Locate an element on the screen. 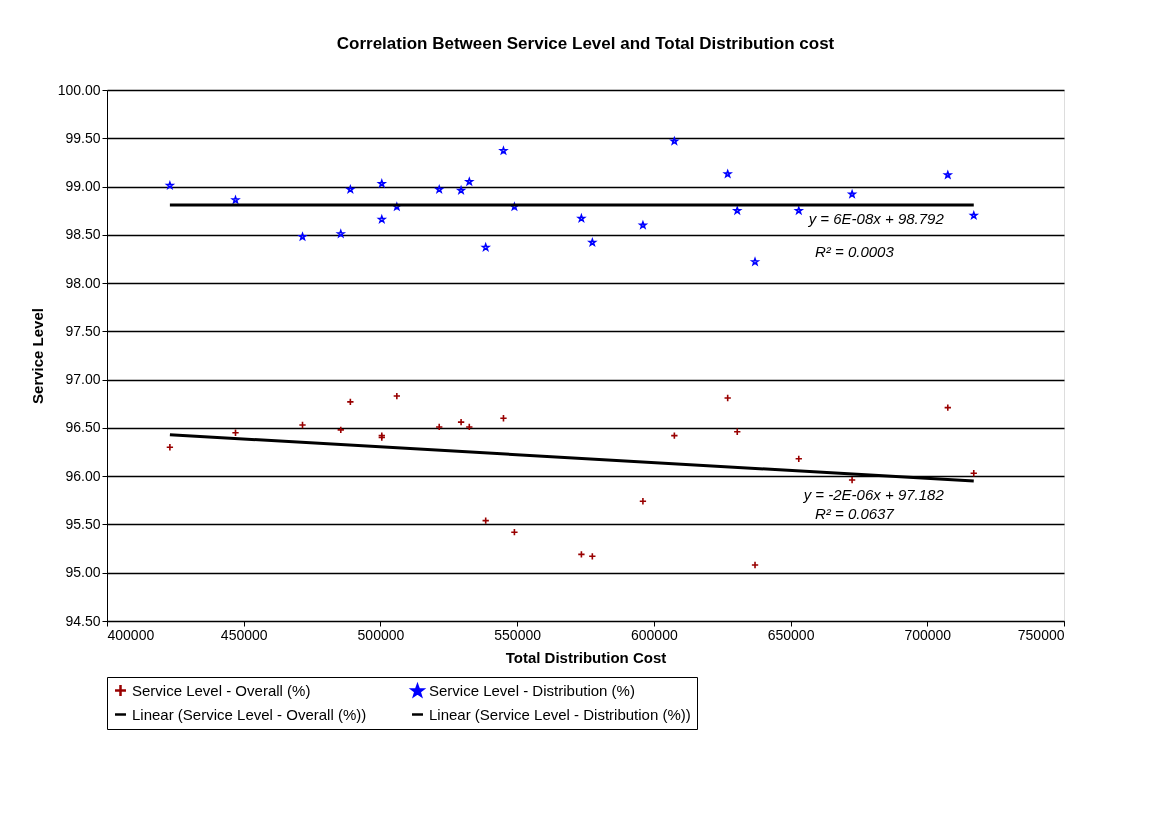  x-tick-label: 450000 is located at coordinates (244, 634).